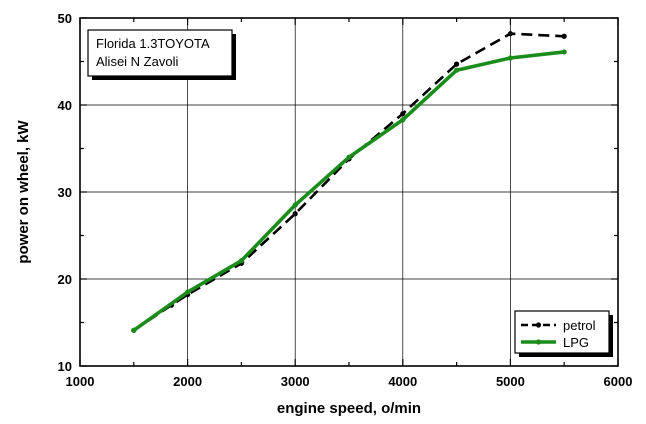 Image resolution: width=646 pixels, height=424 pixels. Describe the element at coordinates (65, 192) in the screenshot. I see `y-tick-label: 30` at that location.